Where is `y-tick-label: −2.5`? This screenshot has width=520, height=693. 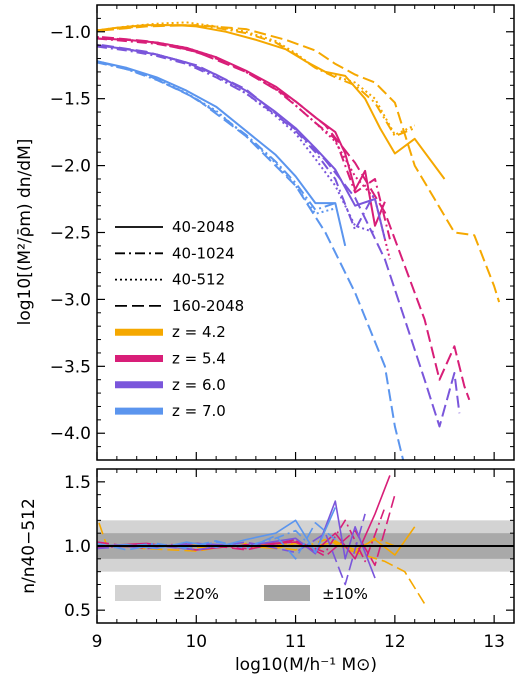
y-tick-label: −2.5 is located at coordinates (70, 234).